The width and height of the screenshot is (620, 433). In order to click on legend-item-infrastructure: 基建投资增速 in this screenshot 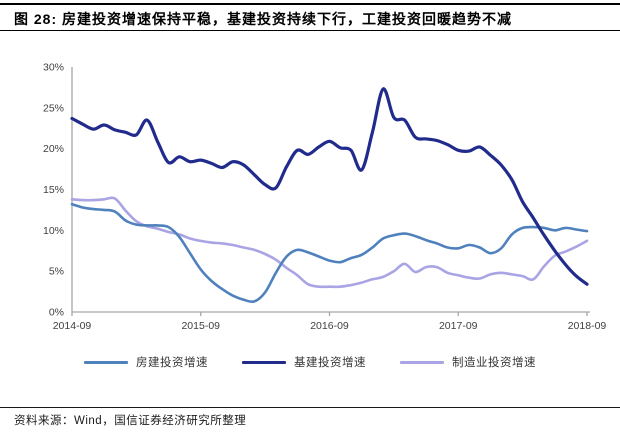, I will do `click(304, 362)`.